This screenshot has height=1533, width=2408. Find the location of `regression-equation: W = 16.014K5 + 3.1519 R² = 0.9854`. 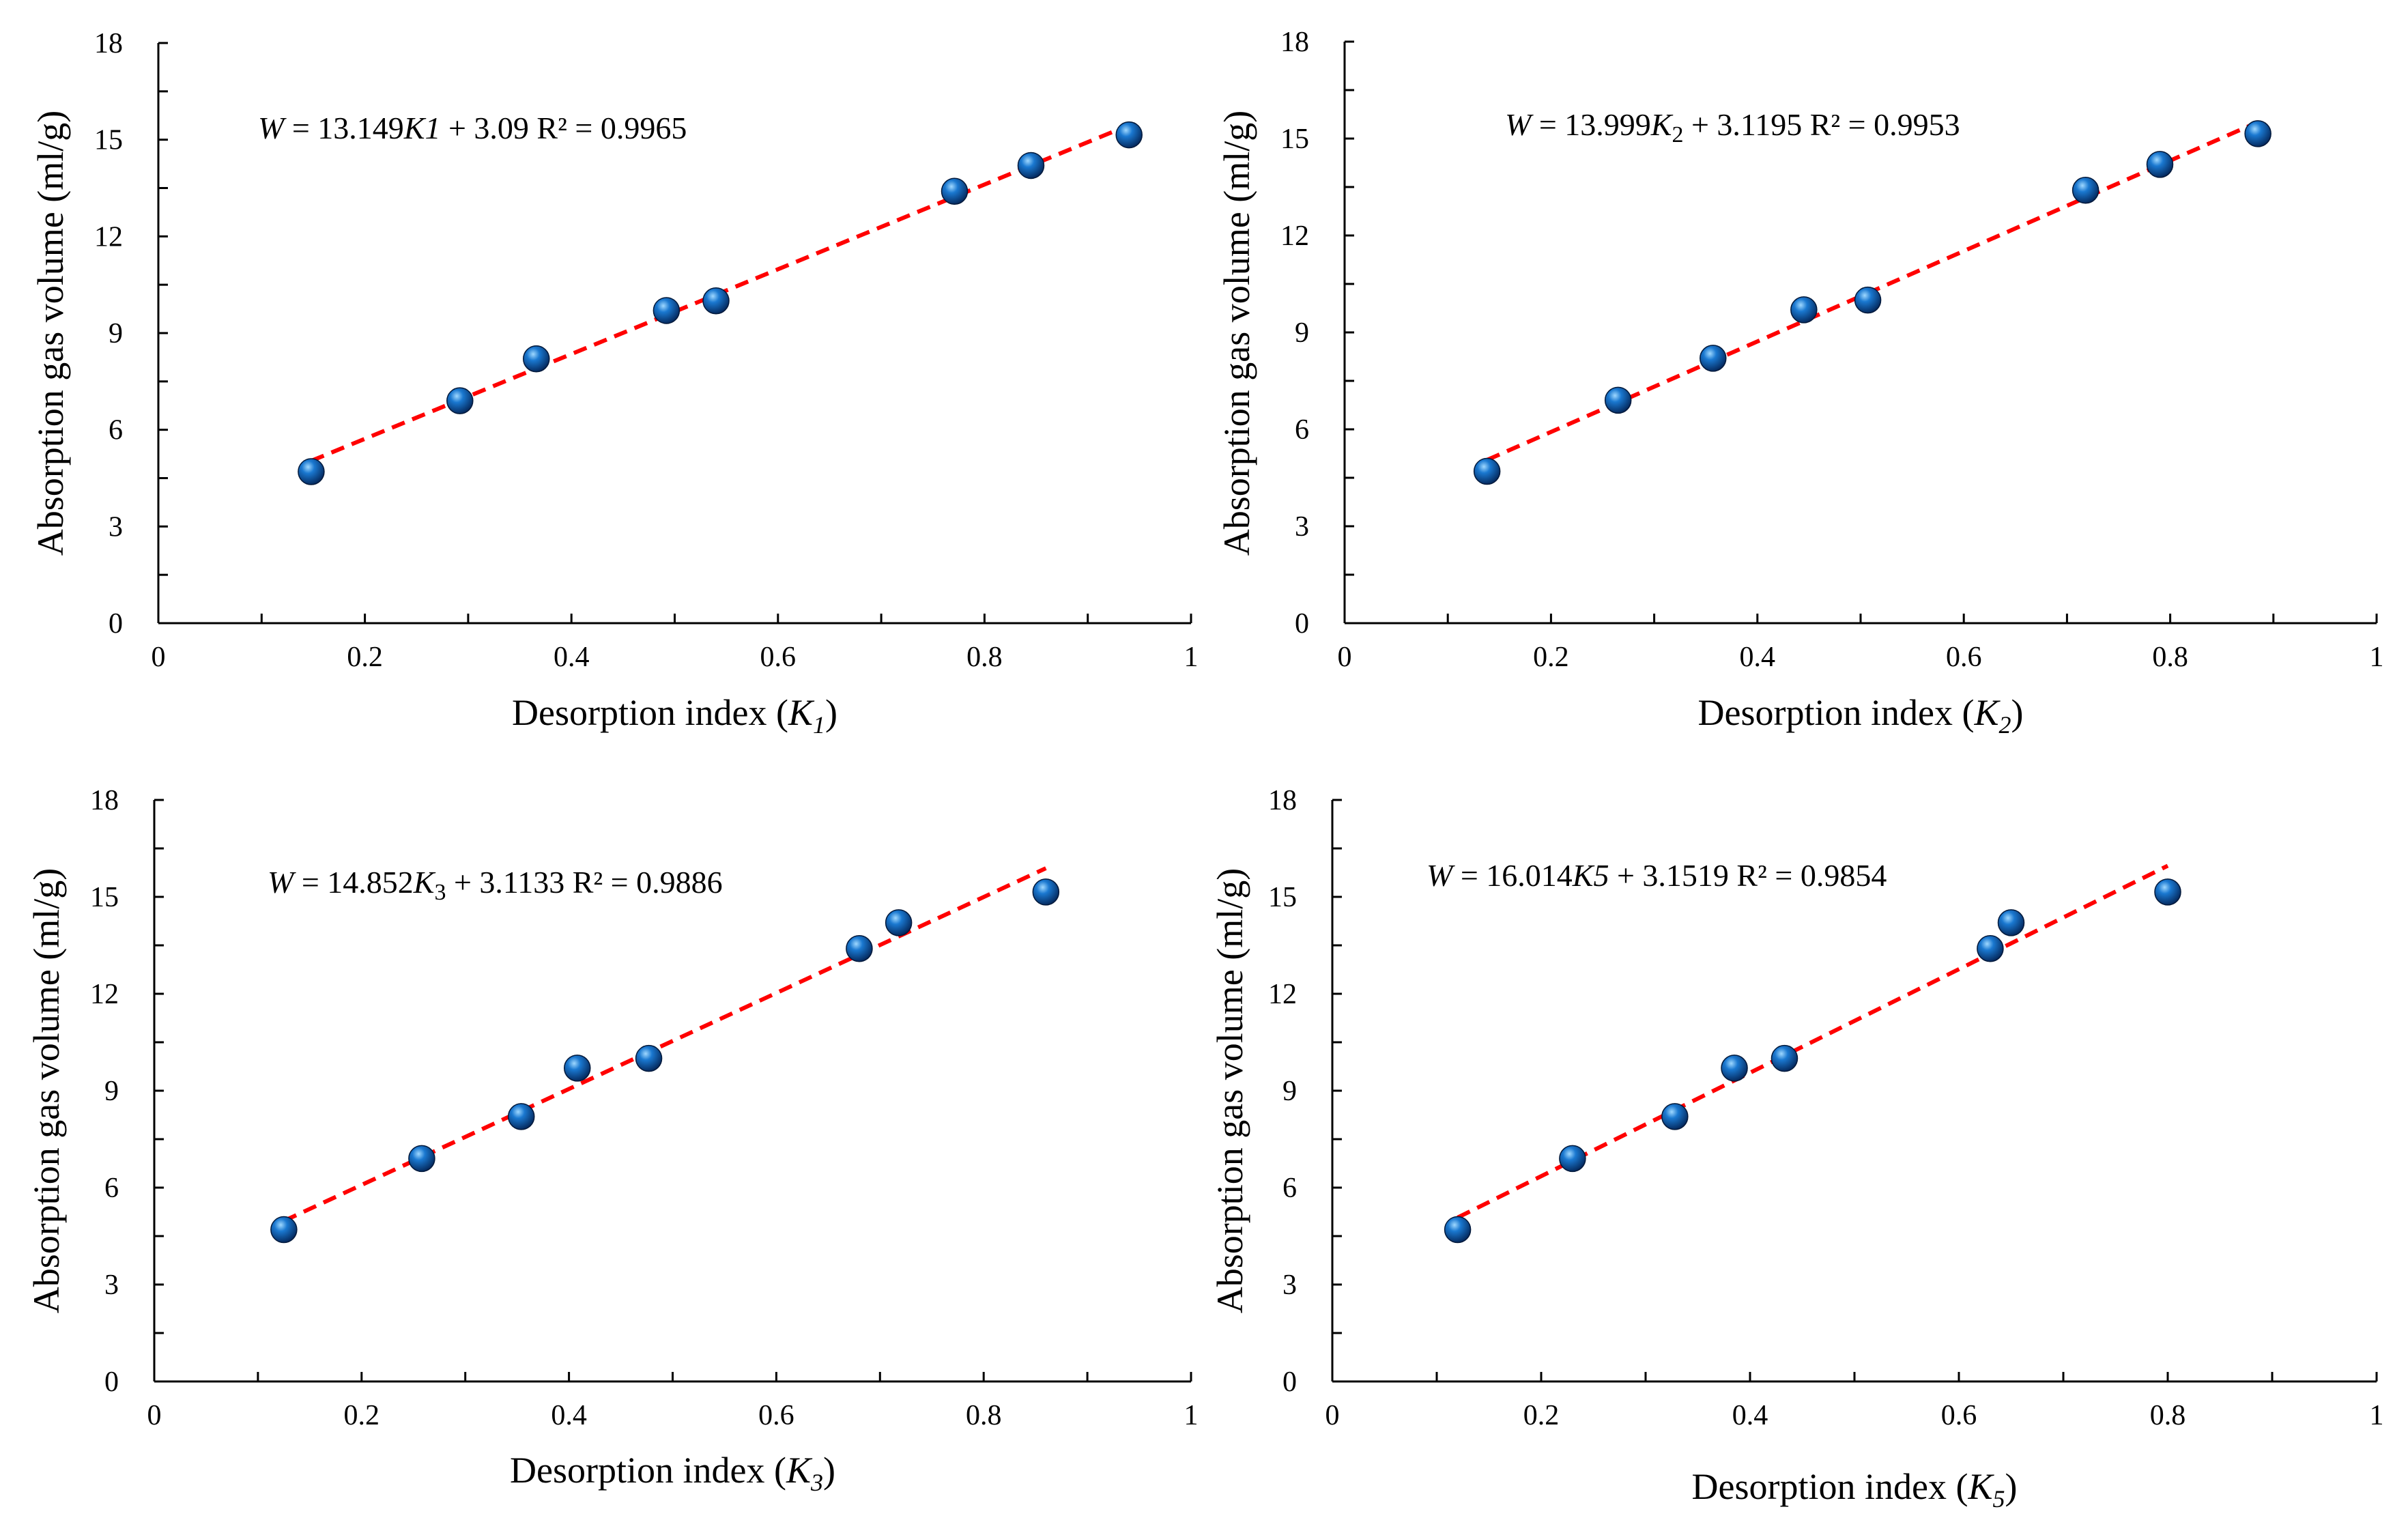

regression-equation: W = 16.014K5 + 3.1519 R² = 0.9854 is located at coordinates (1657, 876).